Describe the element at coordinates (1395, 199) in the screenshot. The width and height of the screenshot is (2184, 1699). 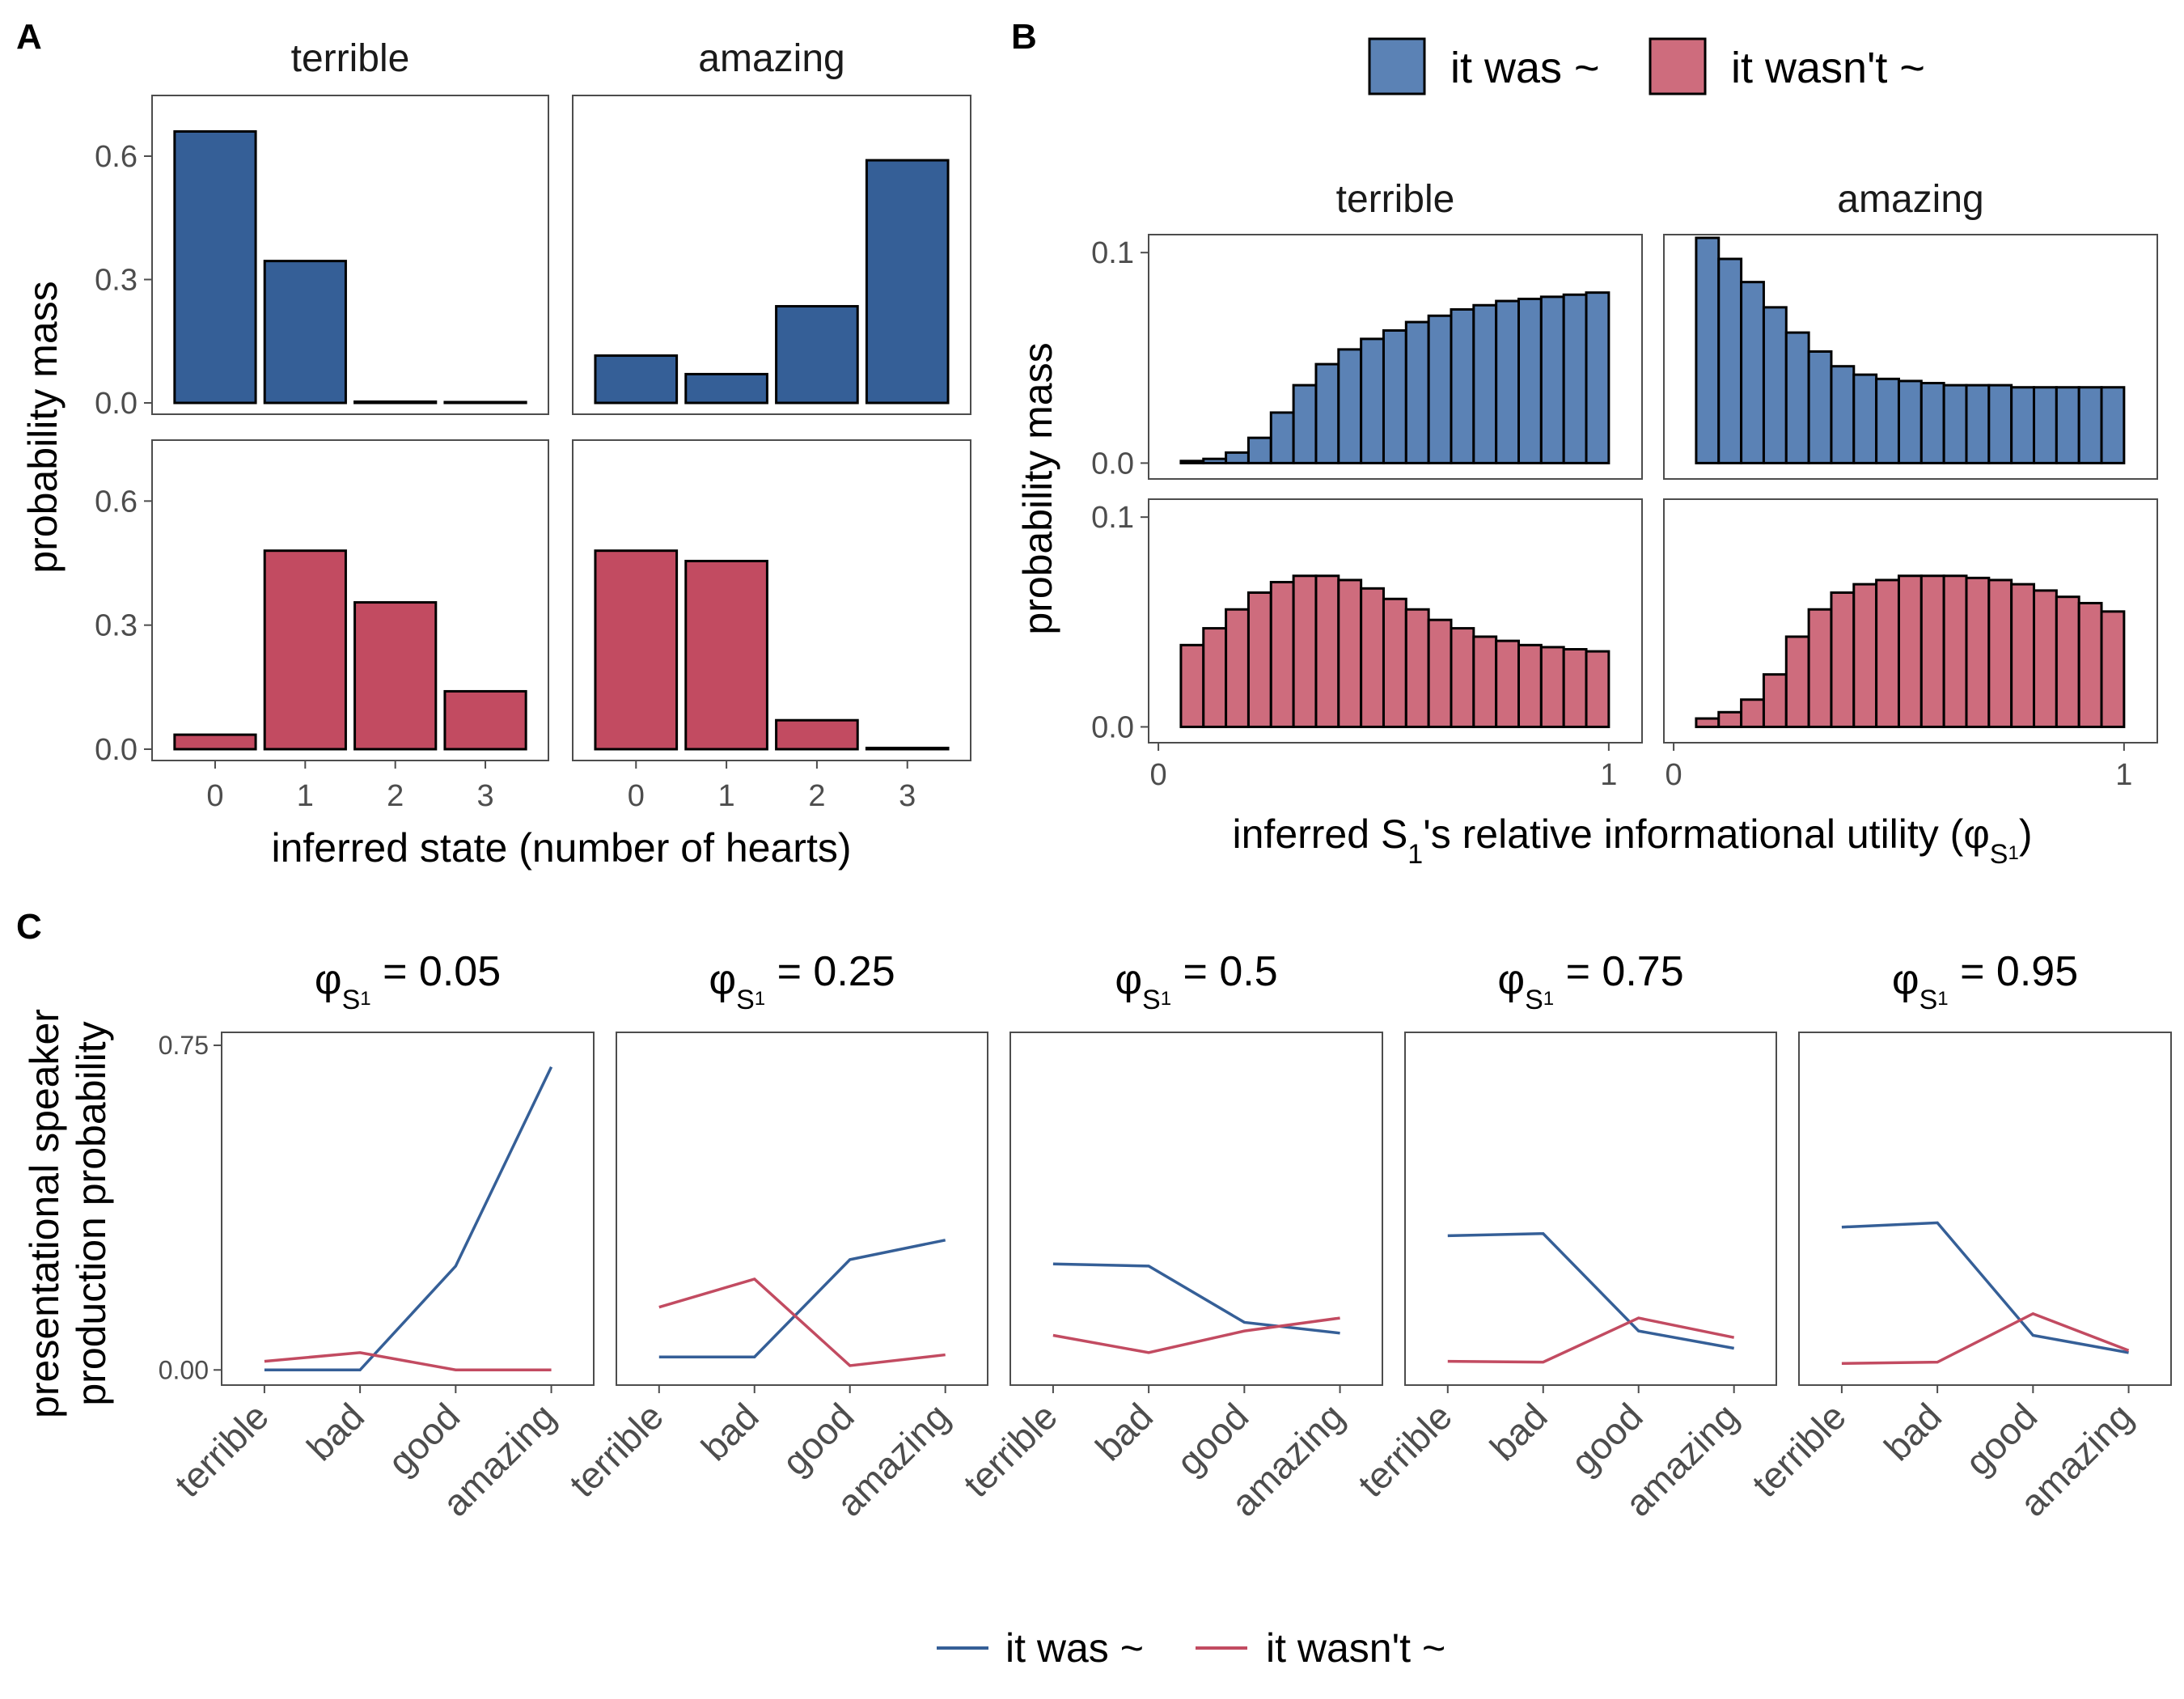
I see `strip-label-b-terrible: terrible` at that location.